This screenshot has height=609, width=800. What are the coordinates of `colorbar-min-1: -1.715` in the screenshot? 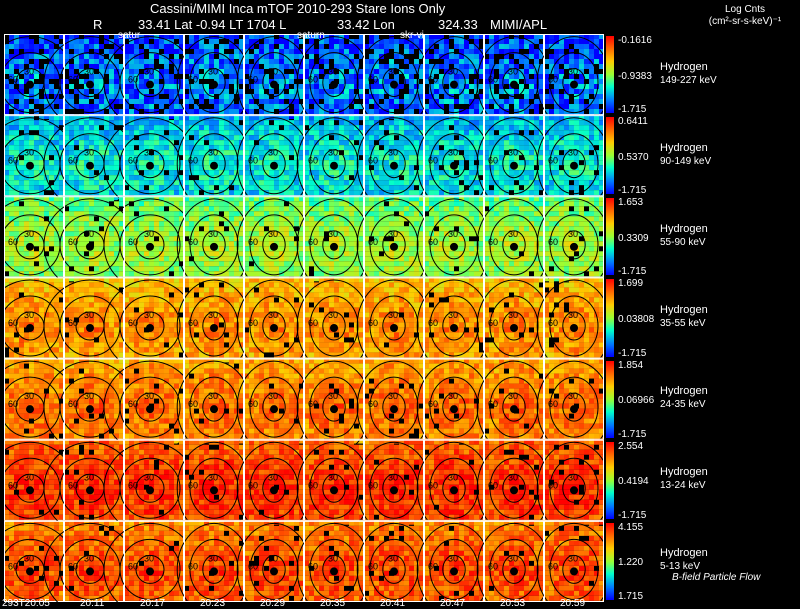 It's located at (632, 110).